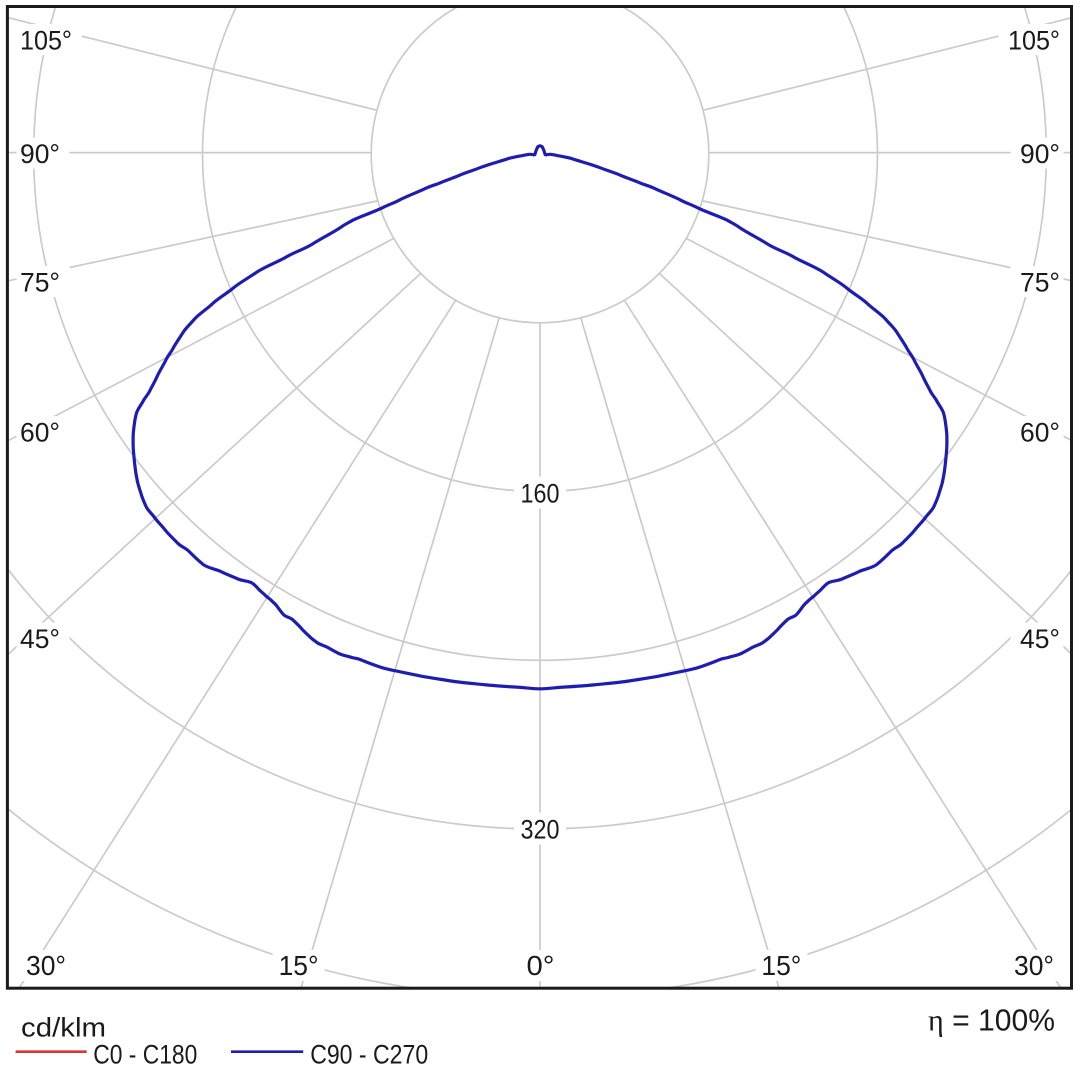  Describe the element at coordinates (541, 965) in the screenshot. I see `svg-text: 0°` at that location.